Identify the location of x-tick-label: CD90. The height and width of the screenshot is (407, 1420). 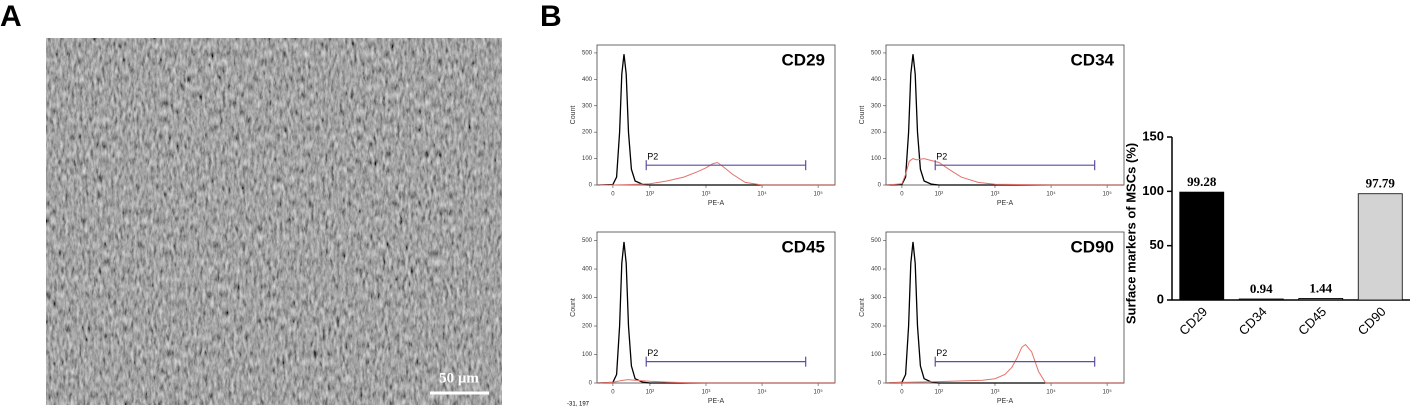
(1372, 321).